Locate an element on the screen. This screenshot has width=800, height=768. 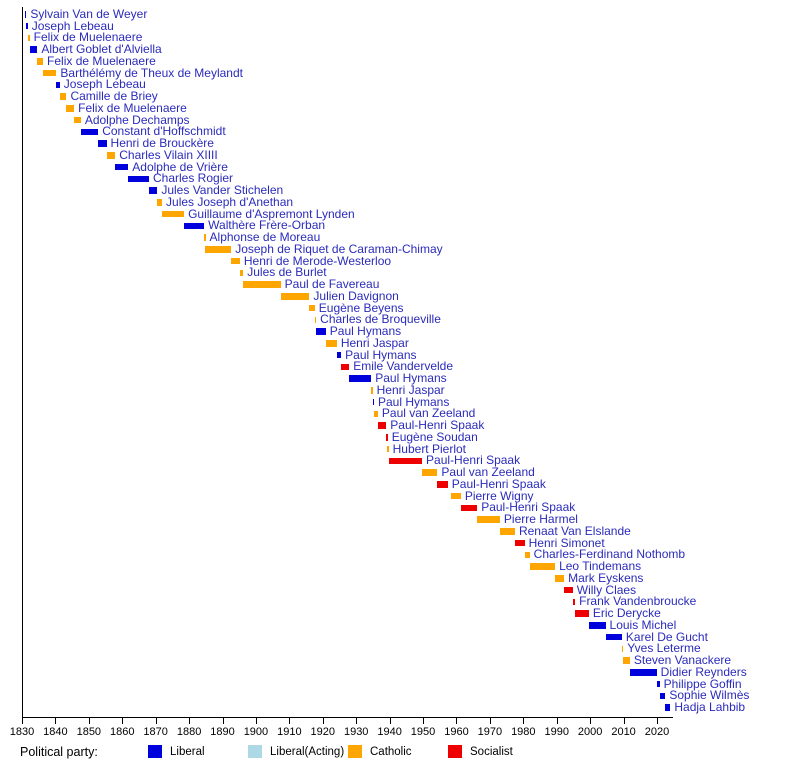
minister-name-label: Steven Vanackere is located at coordinates (682, 660).